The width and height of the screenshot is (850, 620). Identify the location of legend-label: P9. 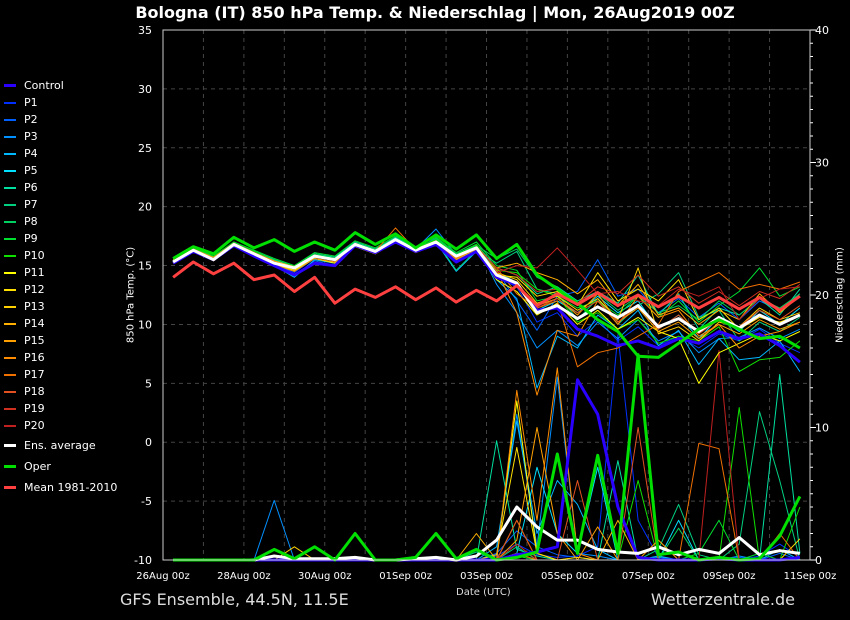
(31, 238).